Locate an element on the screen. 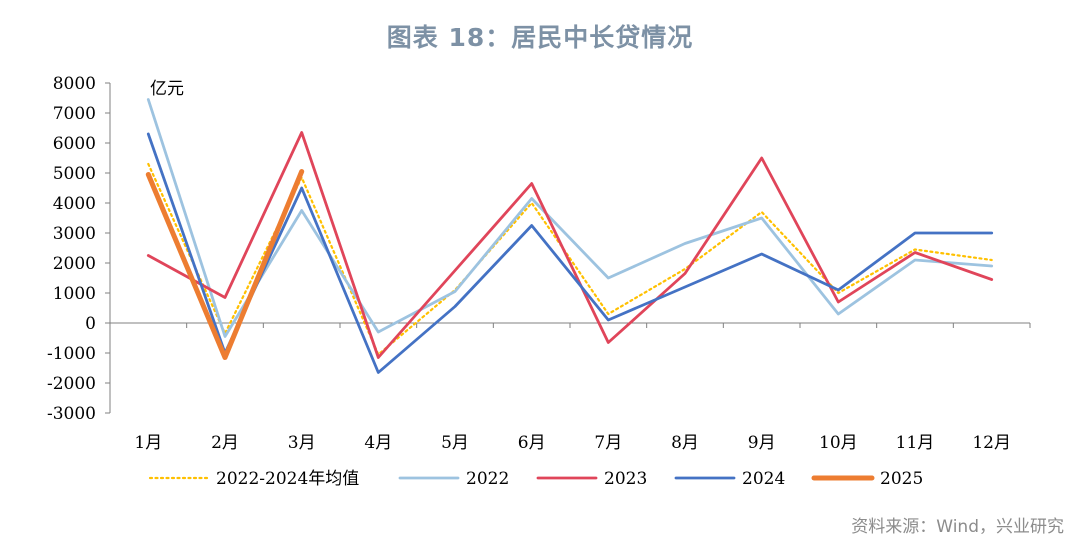  y-tick-label: 8000 is located at coordinates (74, 84).